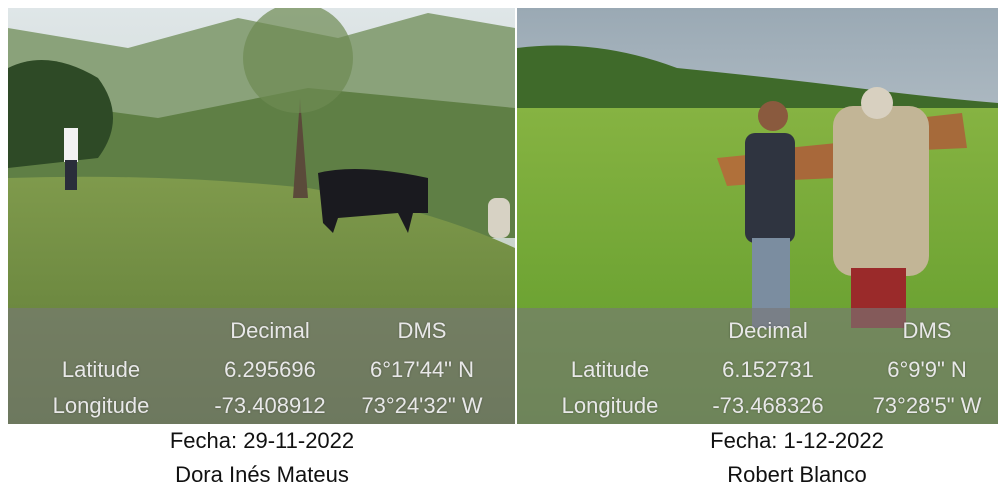  I want to click on date-caption: Fecha: 29-11-2022, so click(262, 440).